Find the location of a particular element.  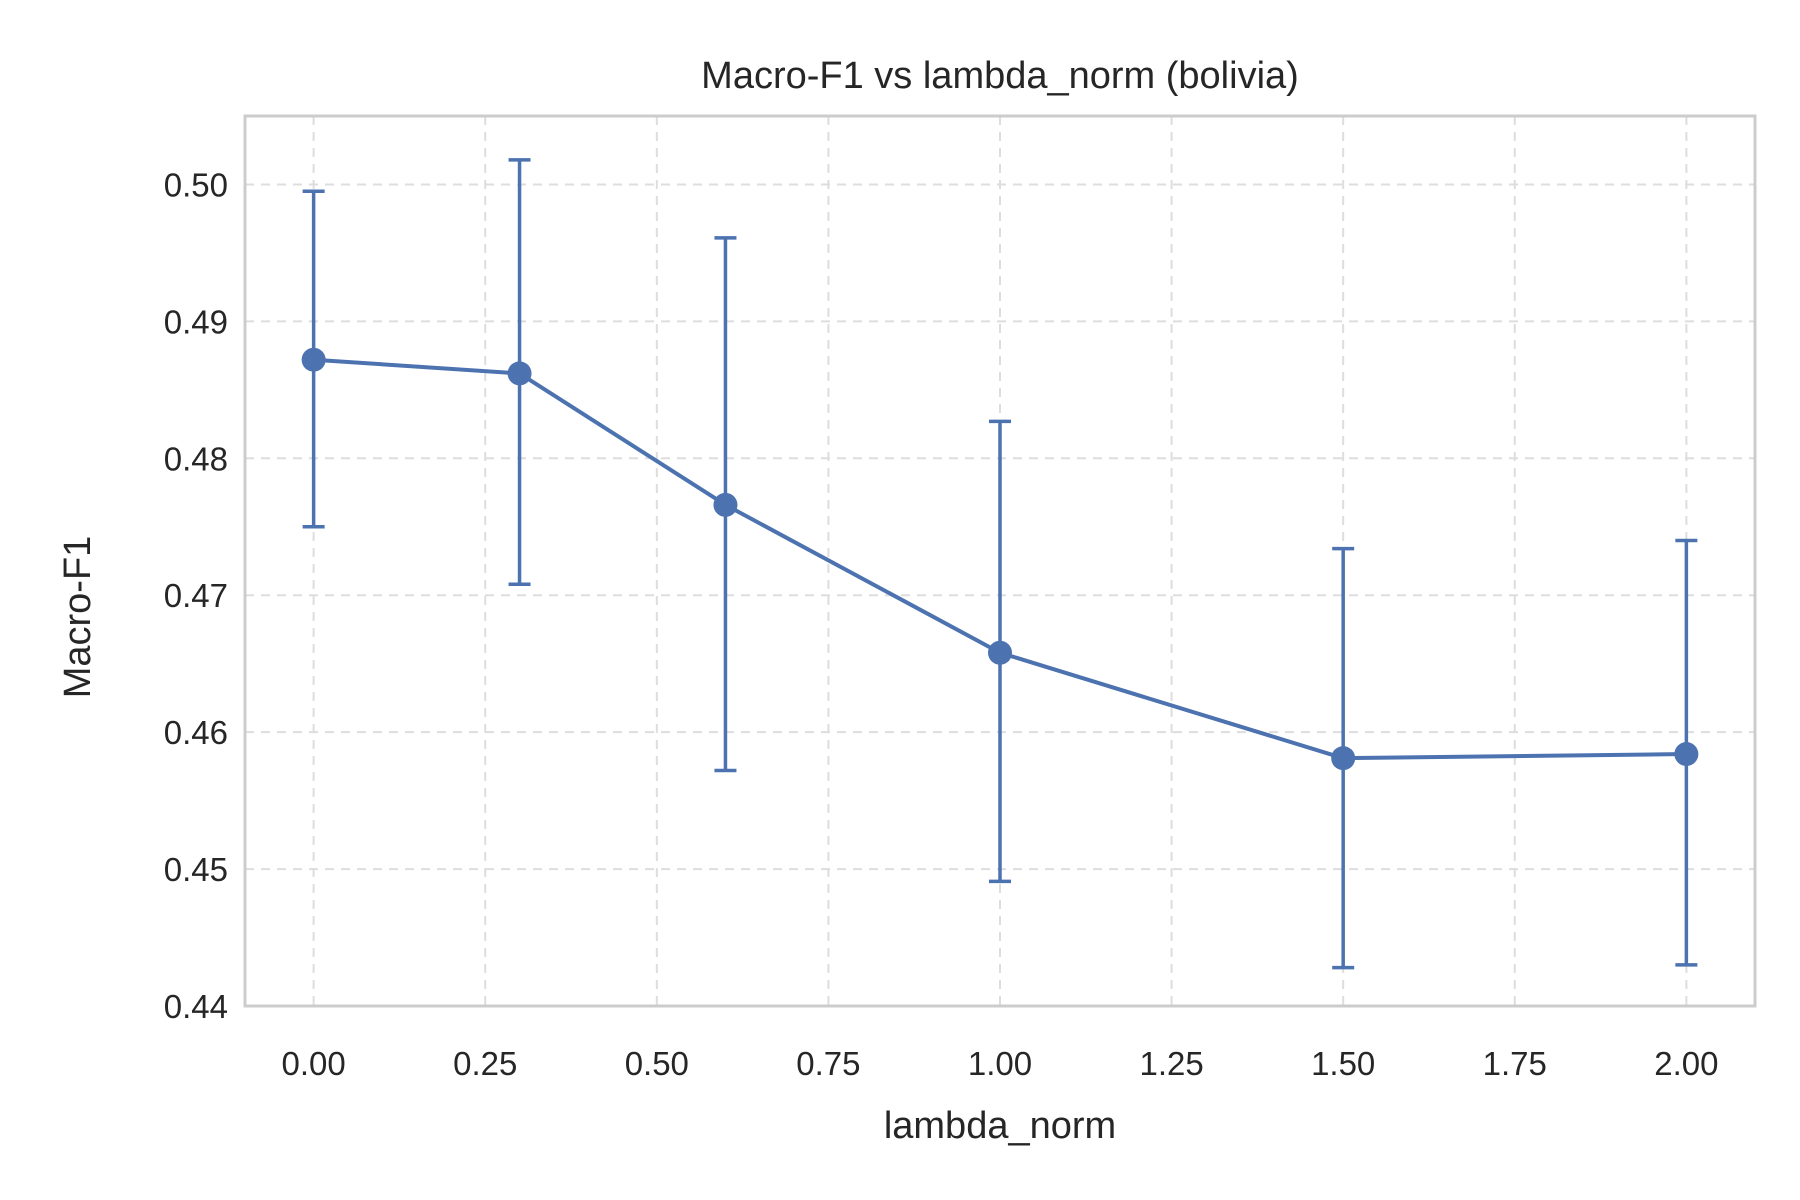

y-tick-label: 0.46 is located at coordinates (196, 732).